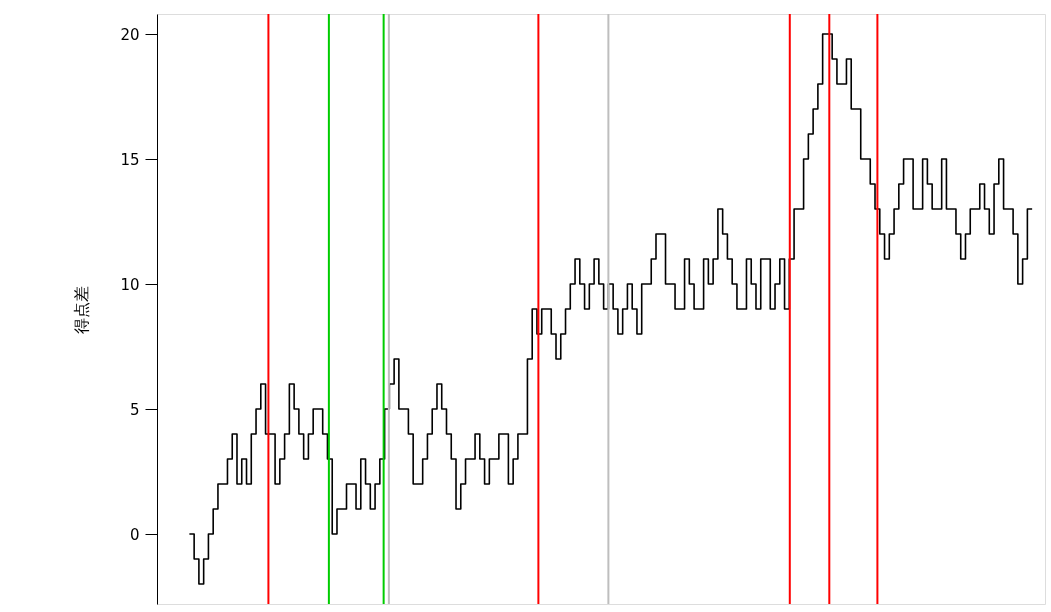 Image resolution: width=1051 pixels, height=612 pixels. I want to click on y-tick-label: 0, so click(134, 534).